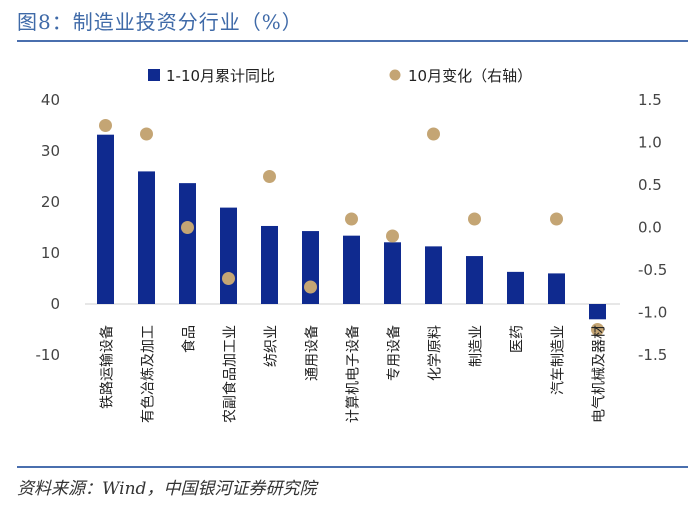 The width and height of the screenshot is (700, 507). Describe the element at coordinates (436, 353) in the screenshot. I see `category-label: 化学原料` at that location.